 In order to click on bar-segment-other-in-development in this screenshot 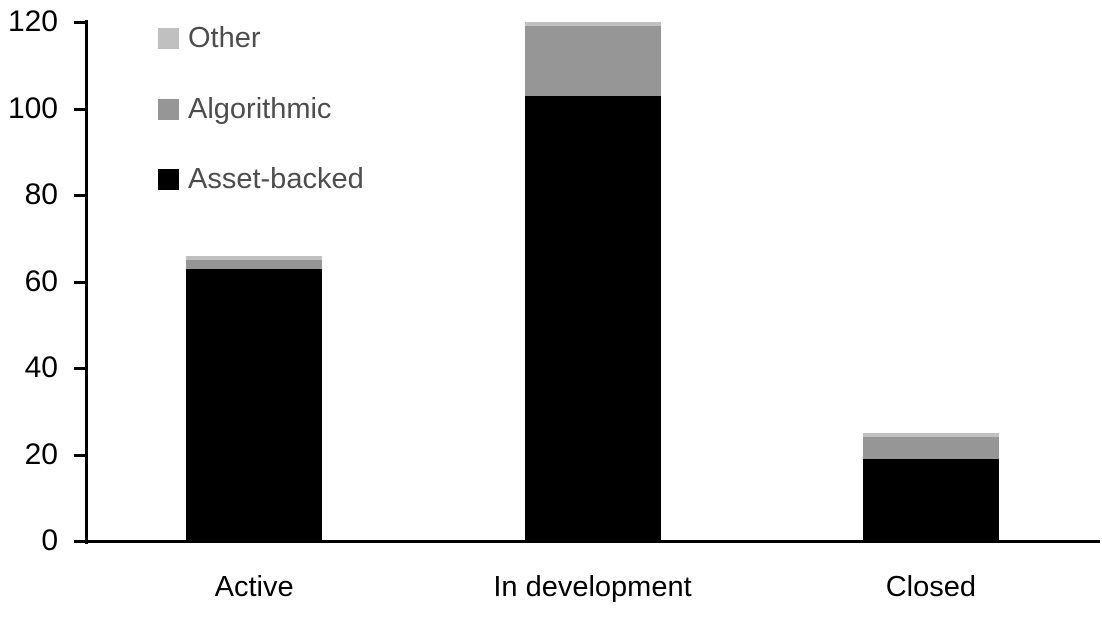, I will do `click(592, 24)`.